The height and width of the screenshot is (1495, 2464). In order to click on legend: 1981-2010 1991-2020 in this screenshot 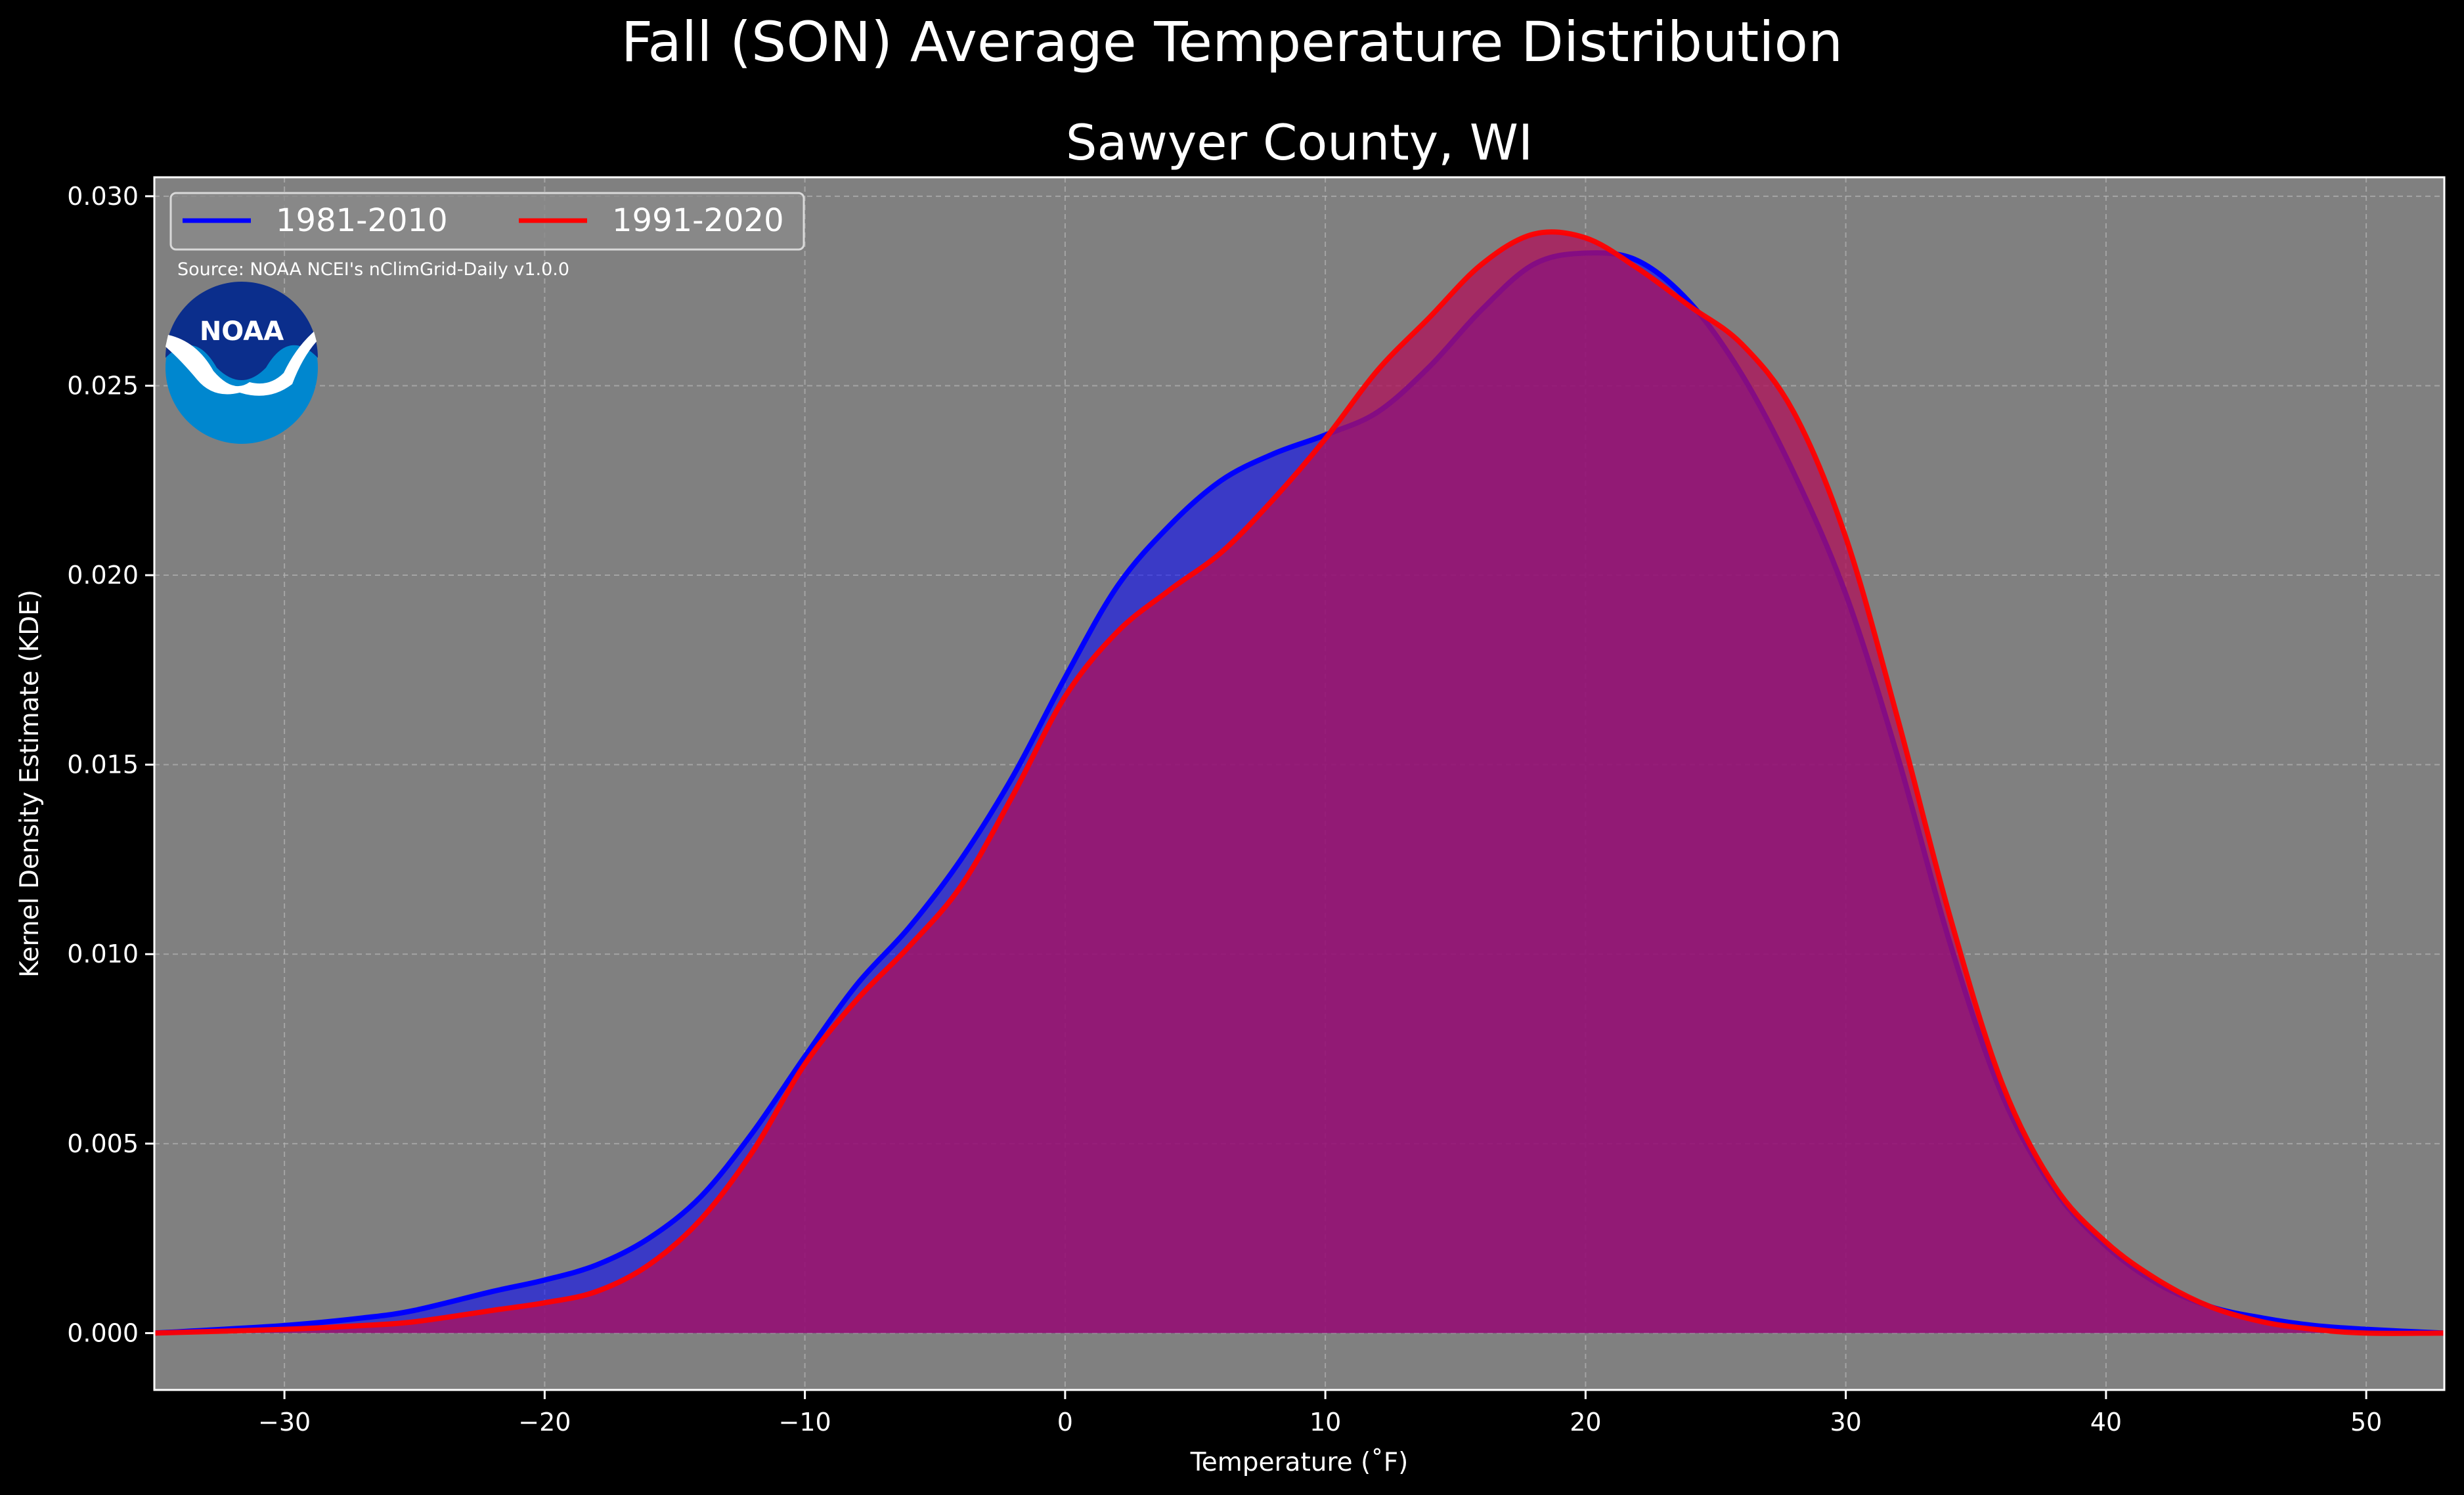, I will do `click(487, 221)`.